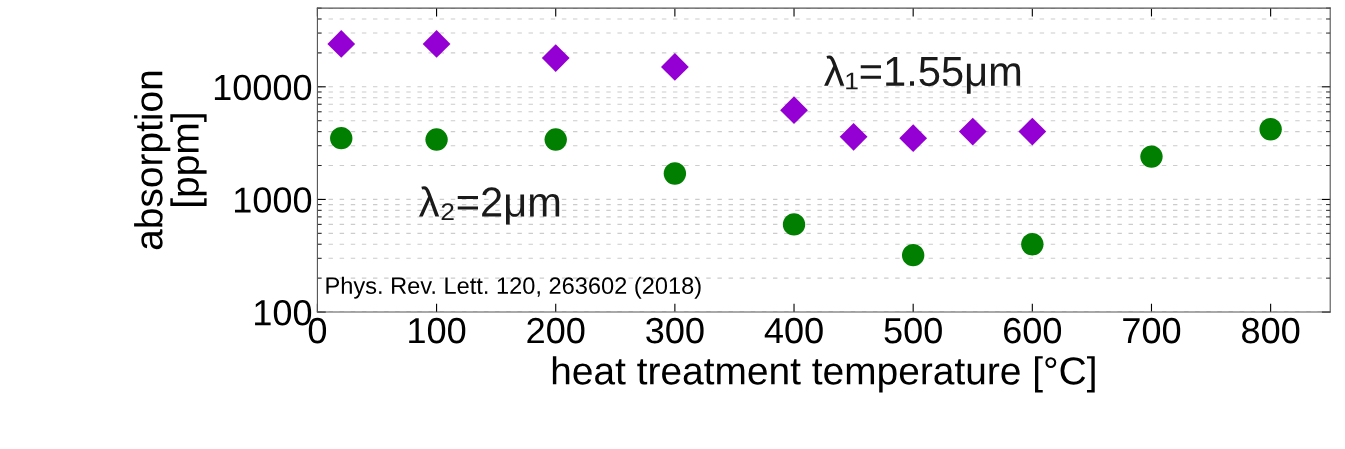 The image size is (1345, 449). I want to click on series-label: λ₂=2μm, so click(489, 205).